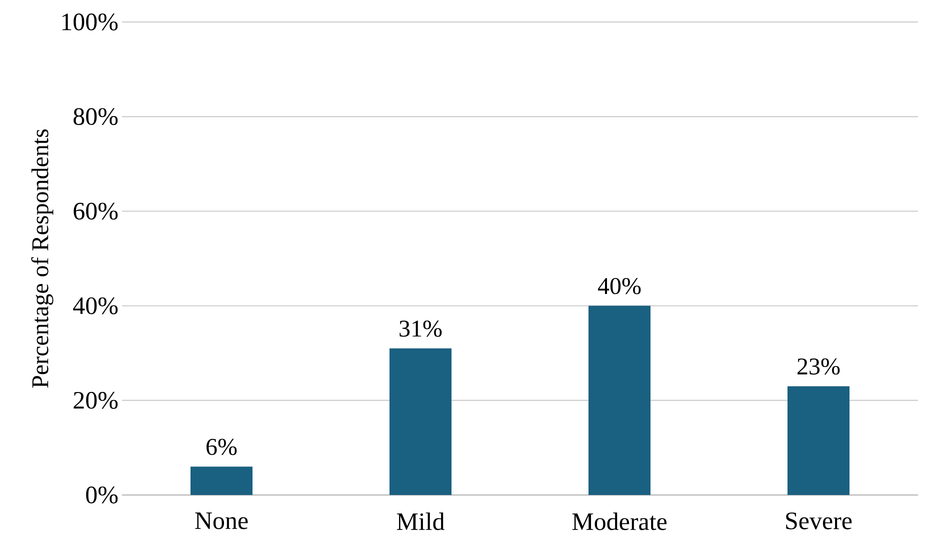  I want to click on data-label: 6%, so click(221, 447).